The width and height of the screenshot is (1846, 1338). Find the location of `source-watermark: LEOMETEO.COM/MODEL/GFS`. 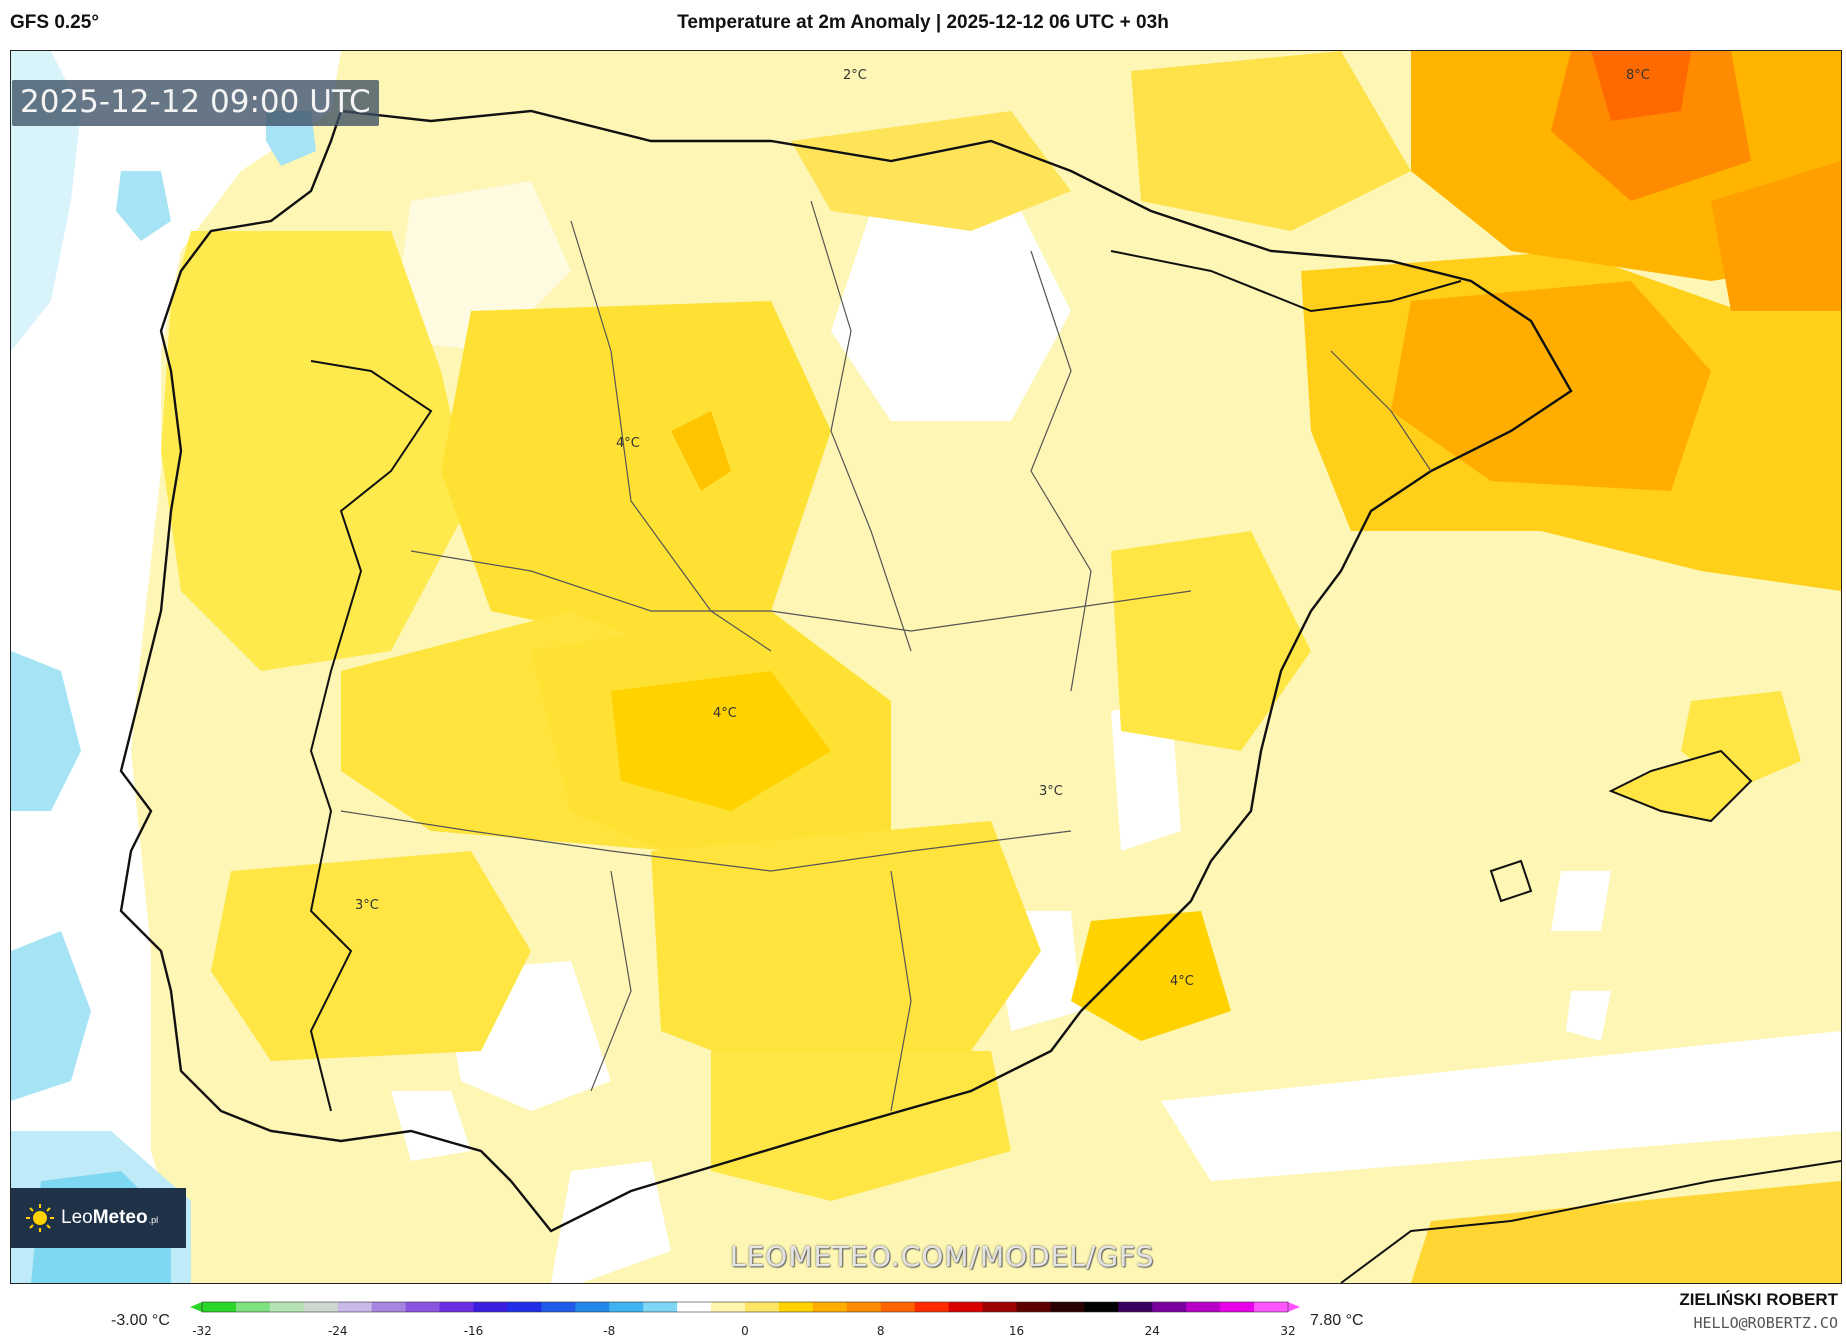

source-watermark: LEOMETEO.COM/MODEL/GFS is located at coordinates (942, 1256).